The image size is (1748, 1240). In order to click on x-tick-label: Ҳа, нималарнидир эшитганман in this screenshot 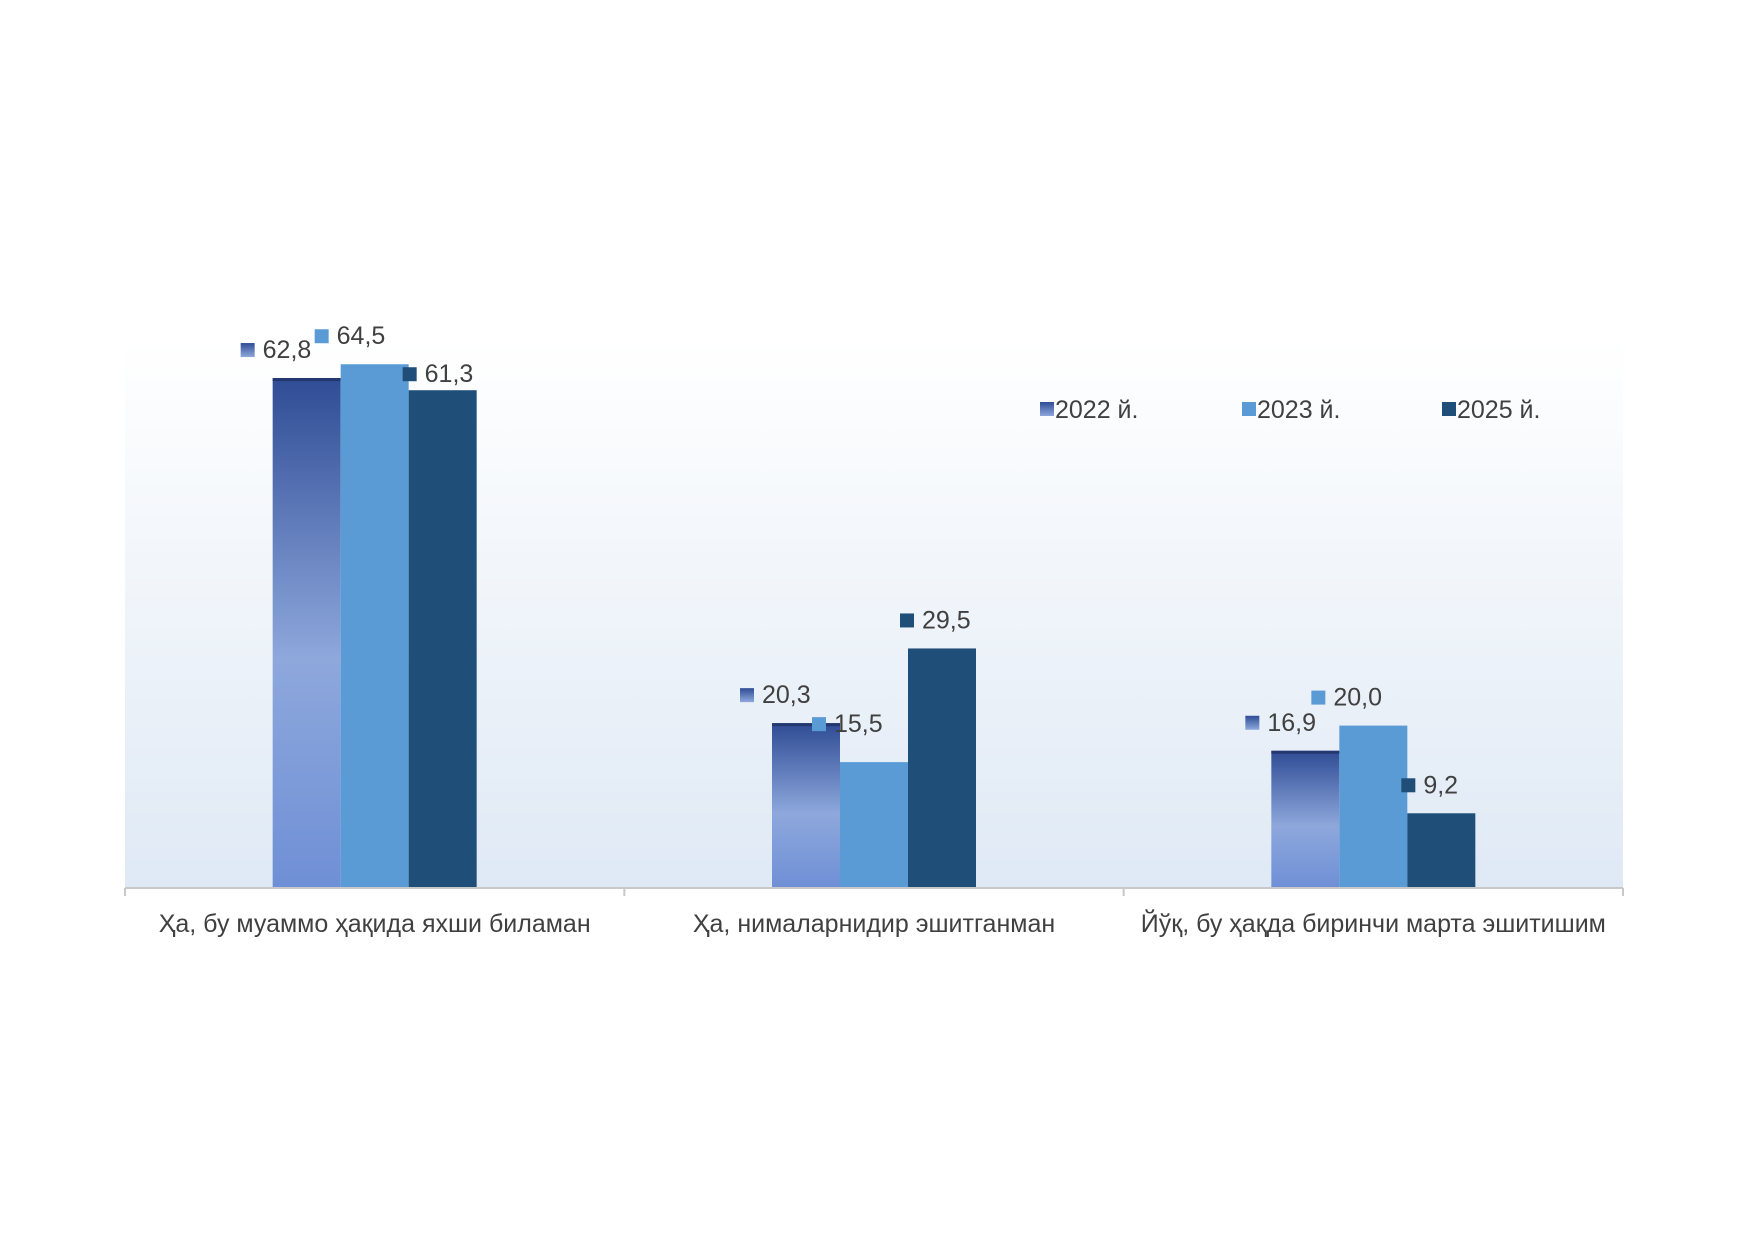, I will do `click(874, 924)`.